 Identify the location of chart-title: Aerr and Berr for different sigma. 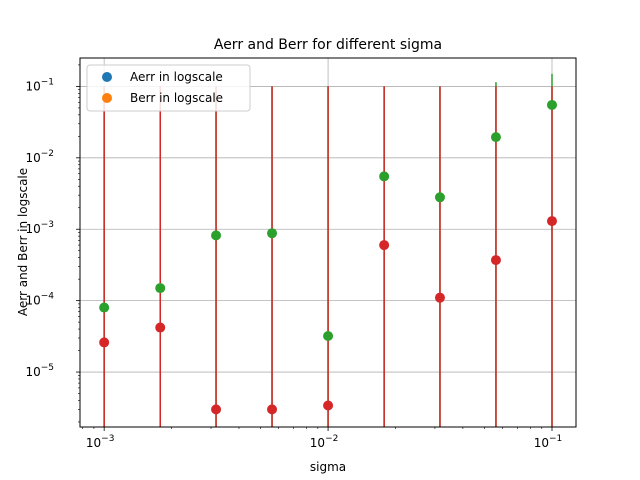
(328, 45).